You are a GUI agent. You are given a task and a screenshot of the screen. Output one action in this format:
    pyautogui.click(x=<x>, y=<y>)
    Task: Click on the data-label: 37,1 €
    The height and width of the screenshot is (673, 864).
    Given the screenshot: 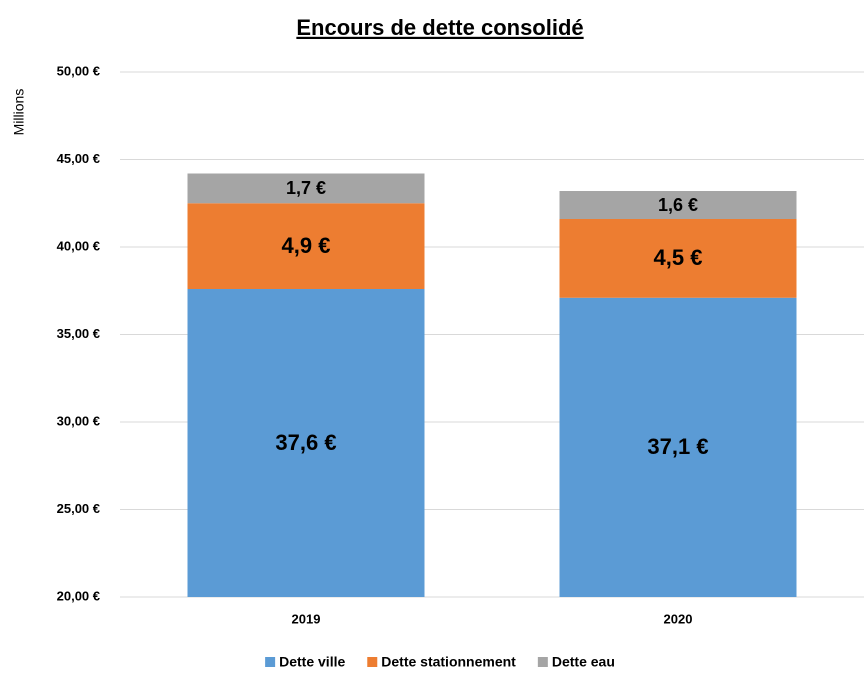 What is the action you would take?
    pyautogui.click(x=677, y=446)
    